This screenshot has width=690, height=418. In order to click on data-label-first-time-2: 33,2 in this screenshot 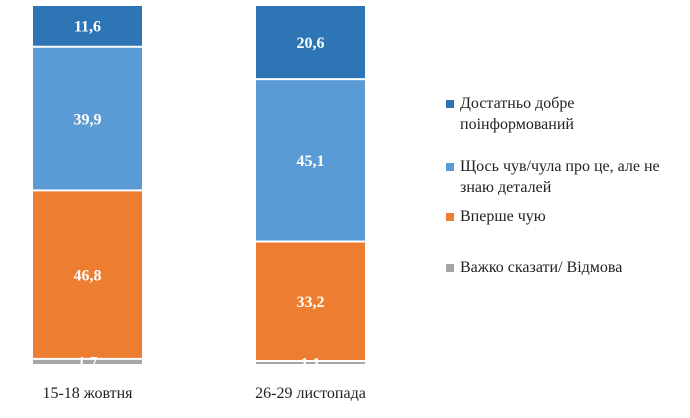, I will do `click(311, 302)`.